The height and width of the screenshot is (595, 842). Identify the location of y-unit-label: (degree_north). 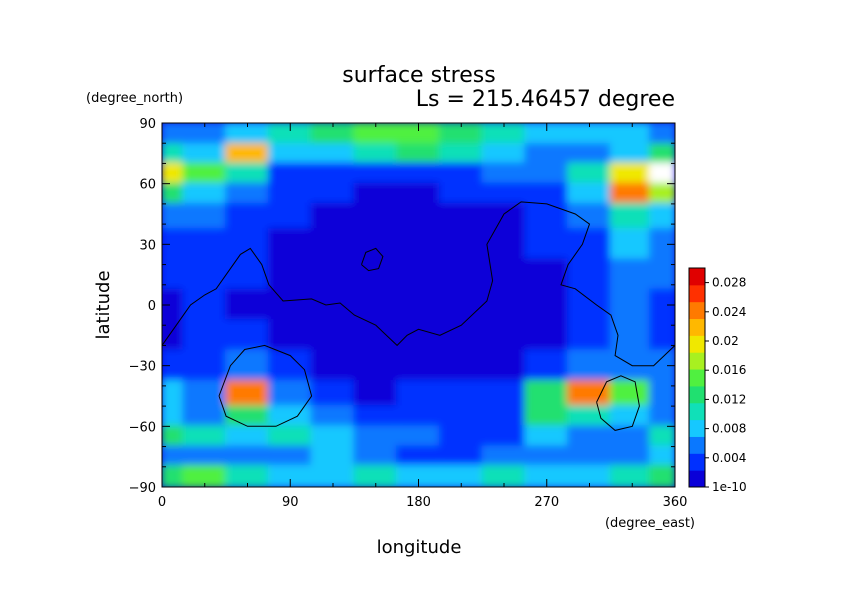
(134, 98).